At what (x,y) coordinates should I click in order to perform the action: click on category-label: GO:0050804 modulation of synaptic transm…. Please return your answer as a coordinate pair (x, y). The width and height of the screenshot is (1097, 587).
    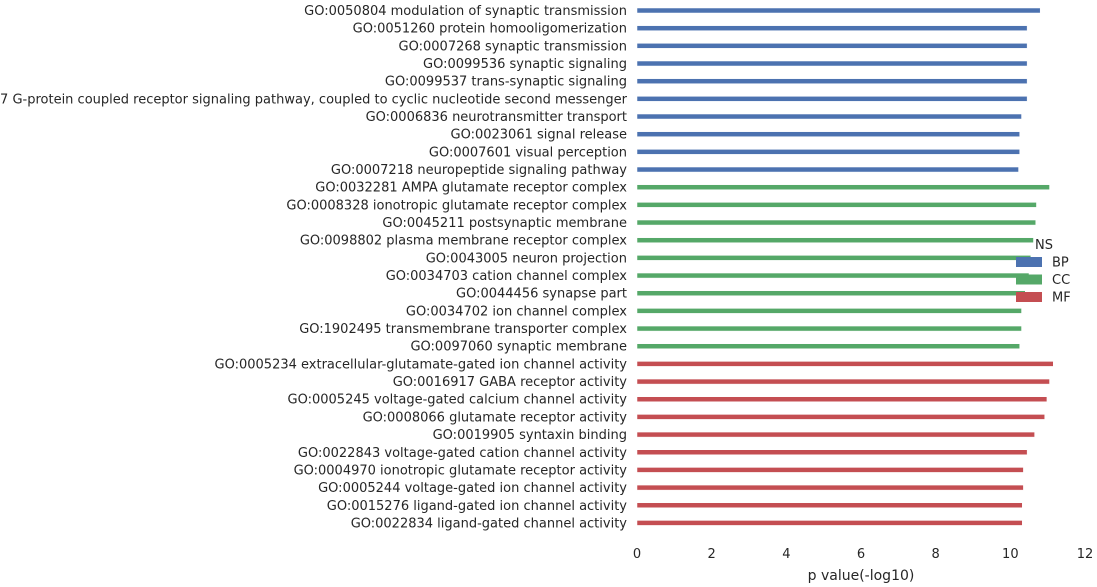
    Looking at the image, I should click on (465, 11).